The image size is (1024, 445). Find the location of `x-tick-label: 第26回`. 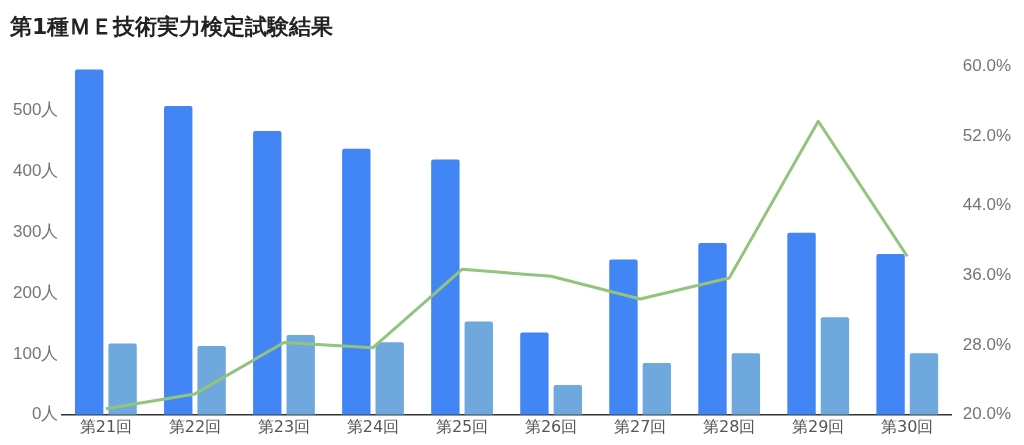

x-tick-label: 第26回 is located at coordinates (551, 426).